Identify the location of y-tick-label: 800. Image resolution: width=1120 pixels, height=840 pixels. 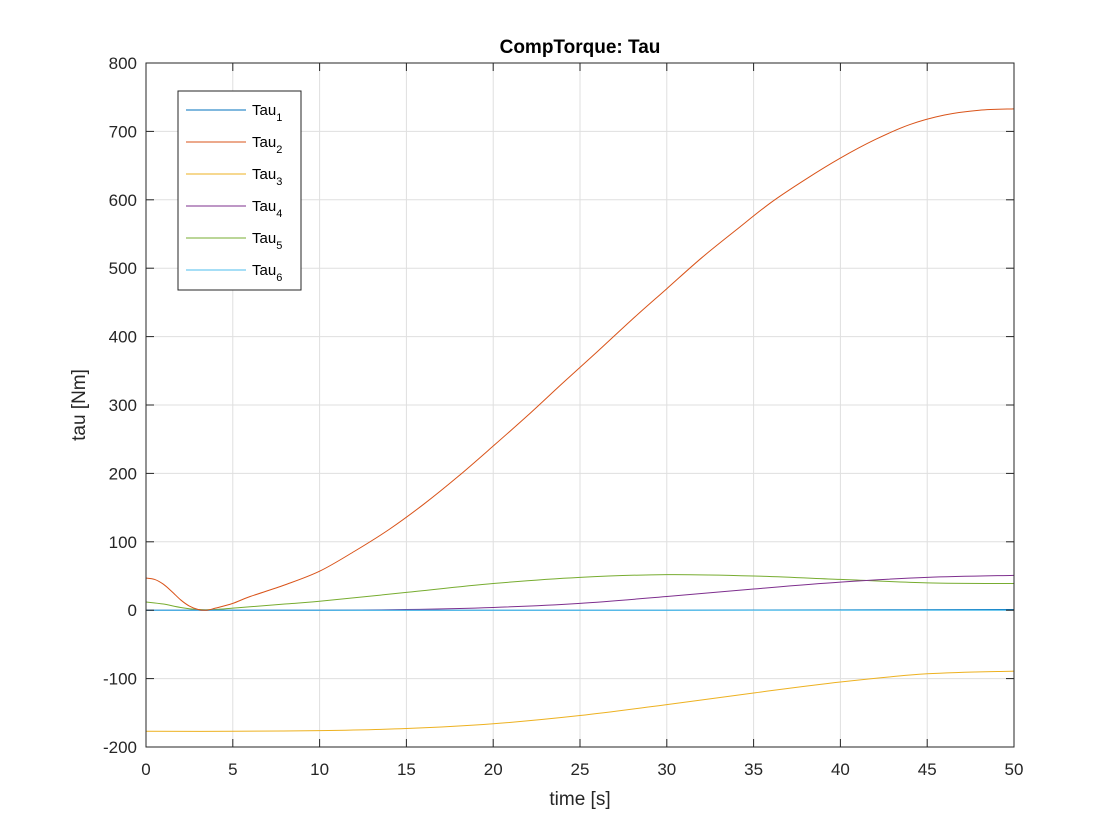
(123, 63).